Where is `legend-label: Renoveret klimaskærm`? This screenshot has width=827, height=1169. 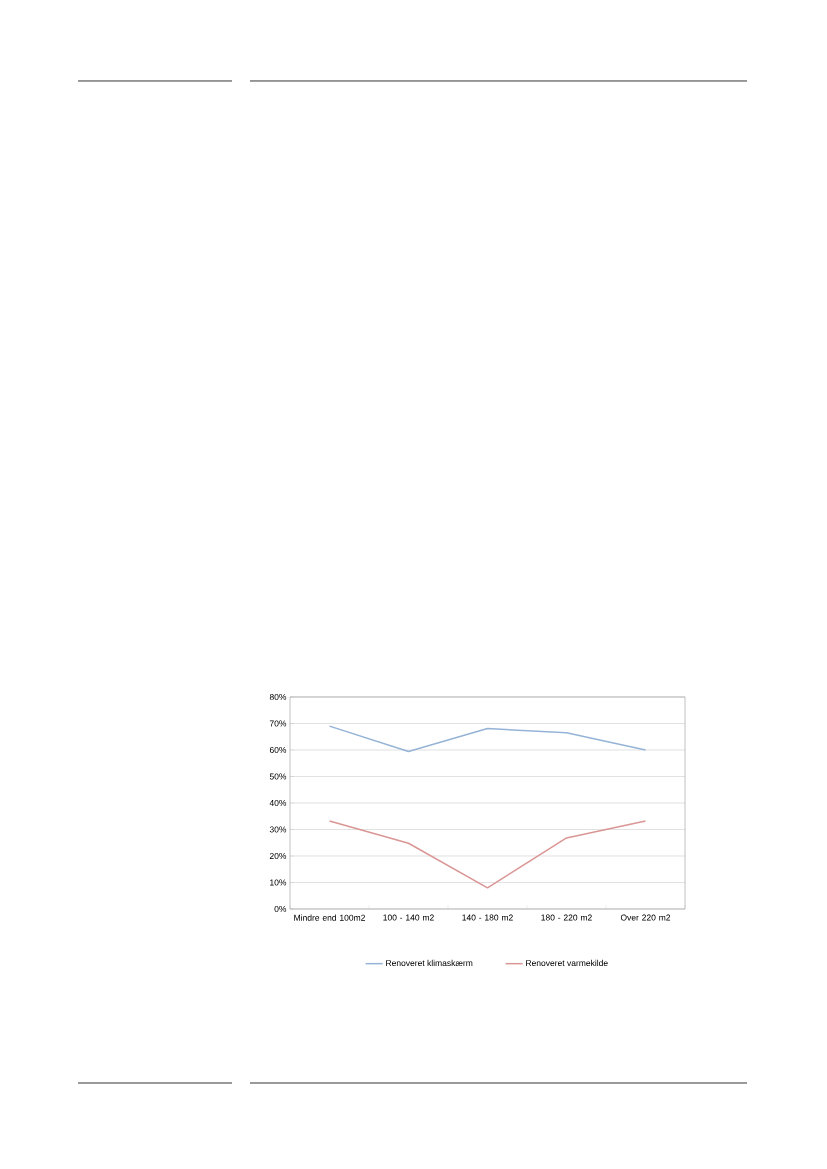
legend-label: Renoveret klimaskærm is located at coordinates (429, 963).